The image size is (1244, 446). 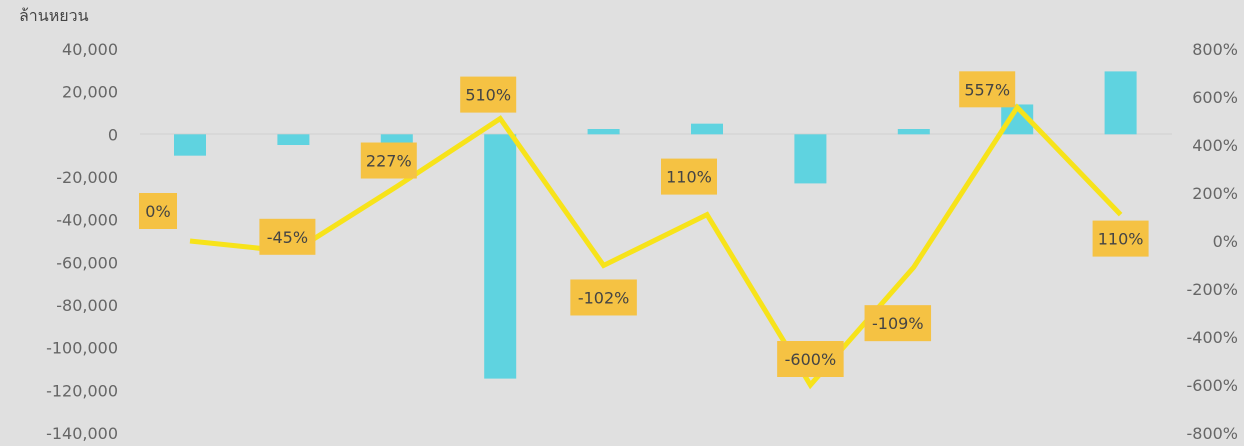 What do you see at coordinates (1215, 49) in the screenshot?
I see `right-tick-label: 800%` at bounding box center [1215, 49].